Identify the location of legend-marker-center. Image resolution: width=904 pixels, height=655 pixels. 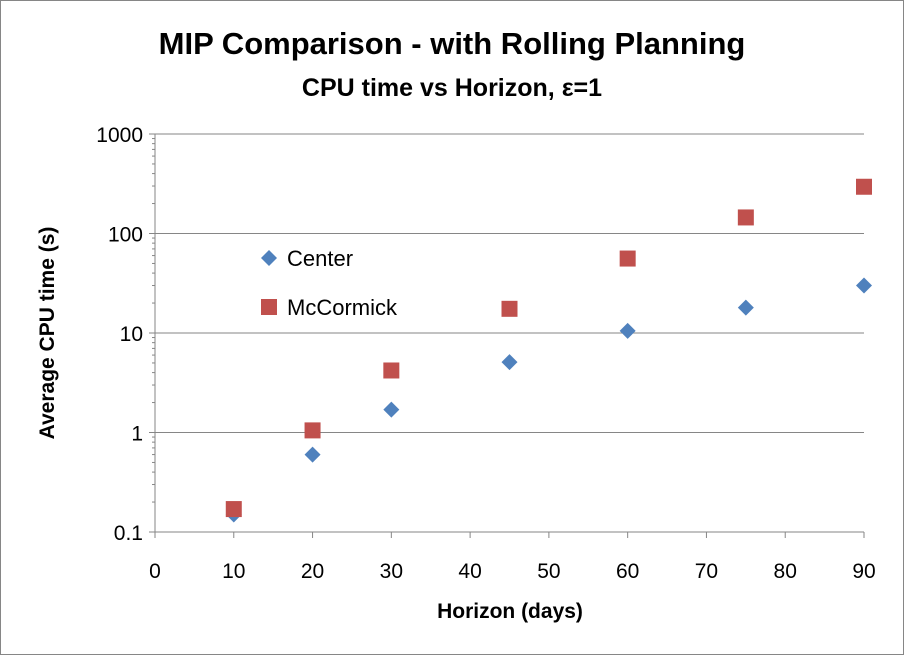
(269, 258).